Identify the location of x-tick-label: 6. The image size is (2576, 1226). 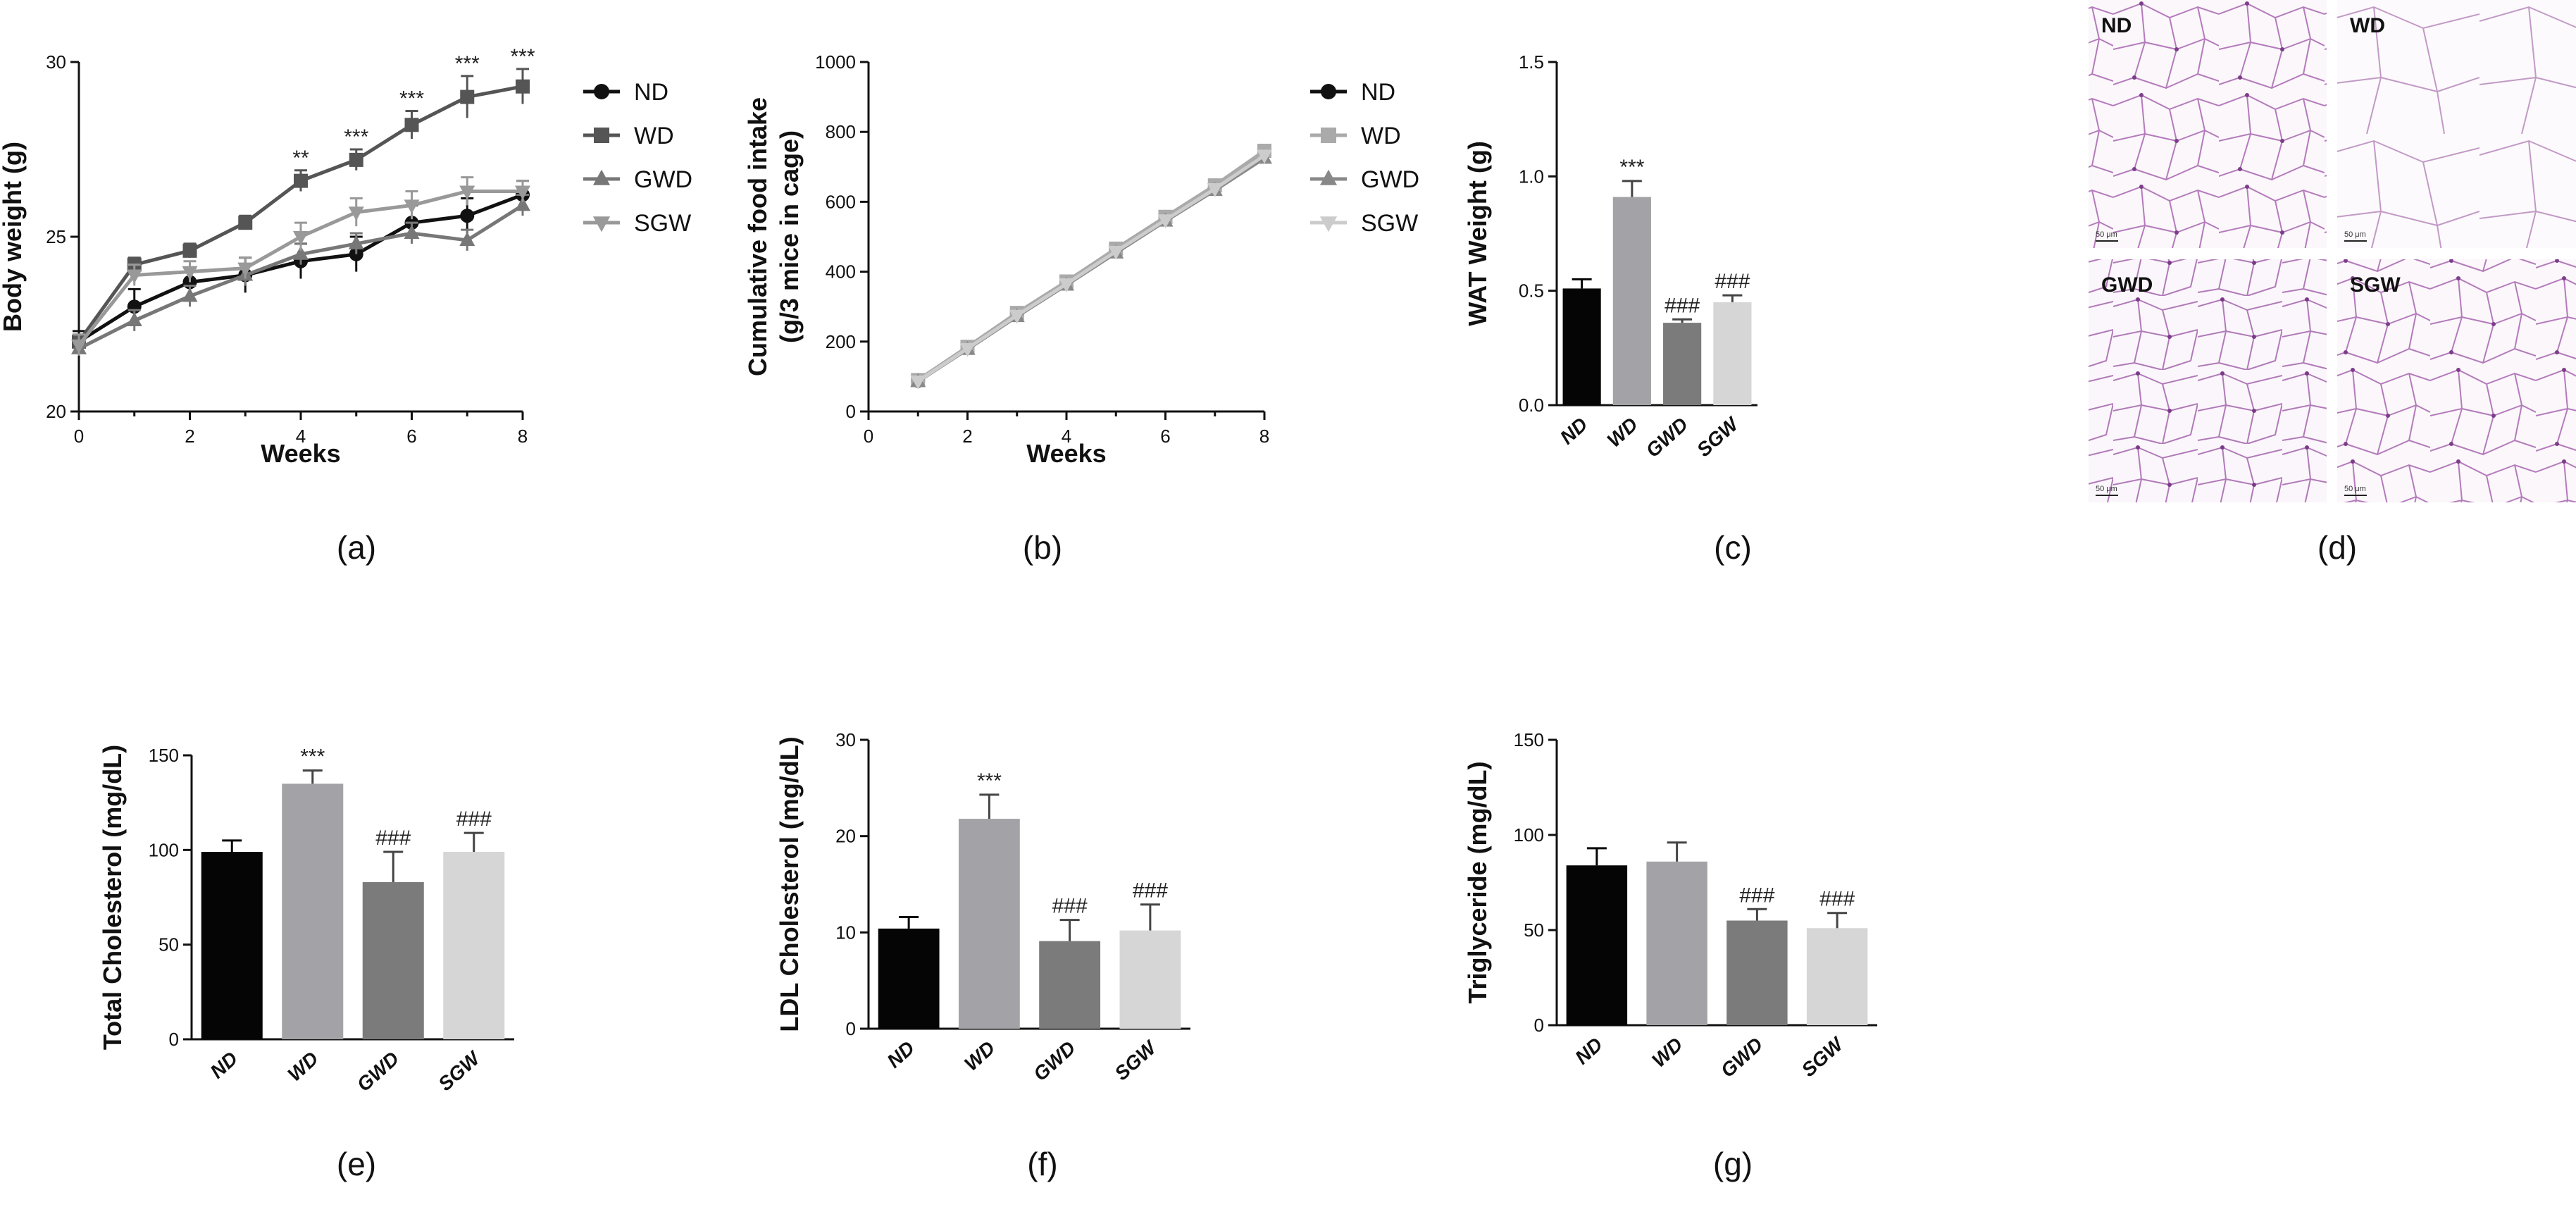
(1165, 437).